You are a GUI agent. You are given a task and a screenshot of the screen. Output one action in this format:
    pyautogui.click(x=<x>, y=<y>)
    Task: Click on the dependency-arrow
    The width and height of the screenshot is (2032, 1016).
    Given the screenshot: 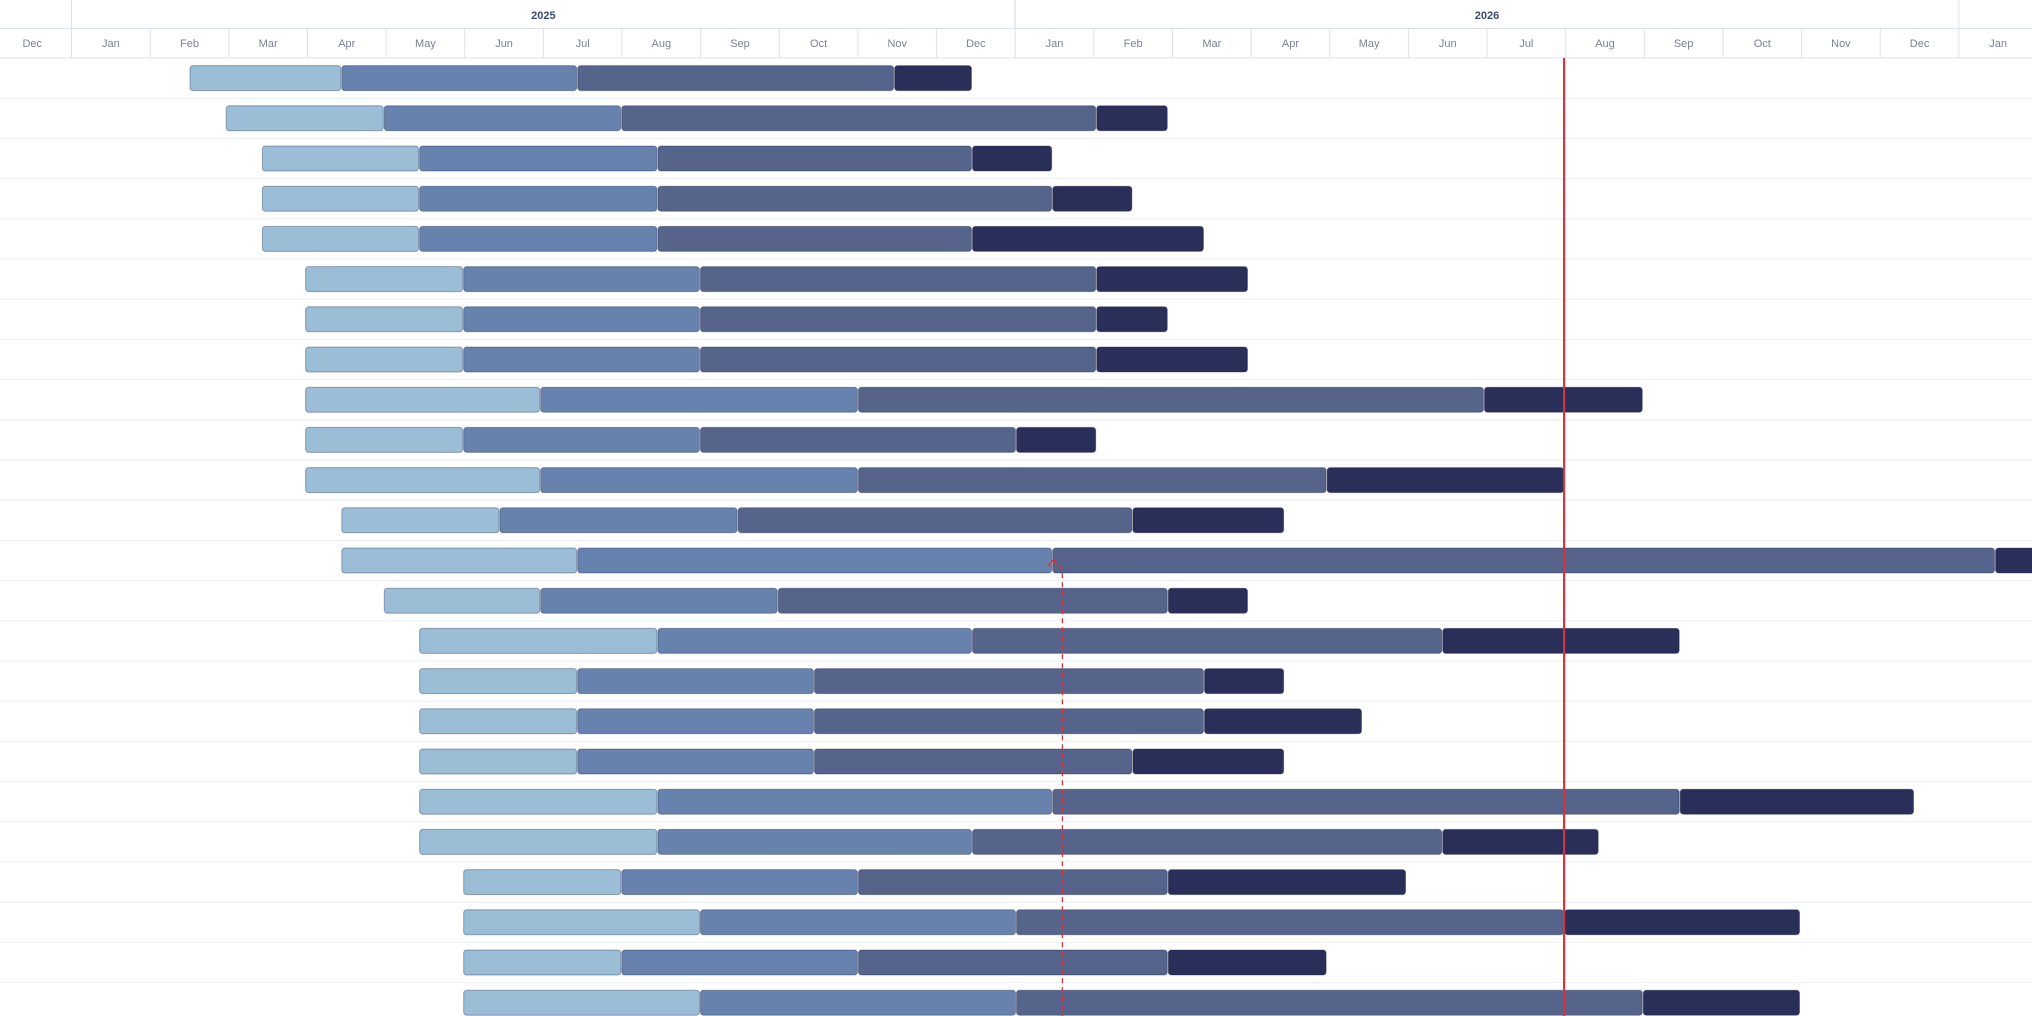 What is the action you would take?
    pyautogui.click(x=1052, y=563)
    